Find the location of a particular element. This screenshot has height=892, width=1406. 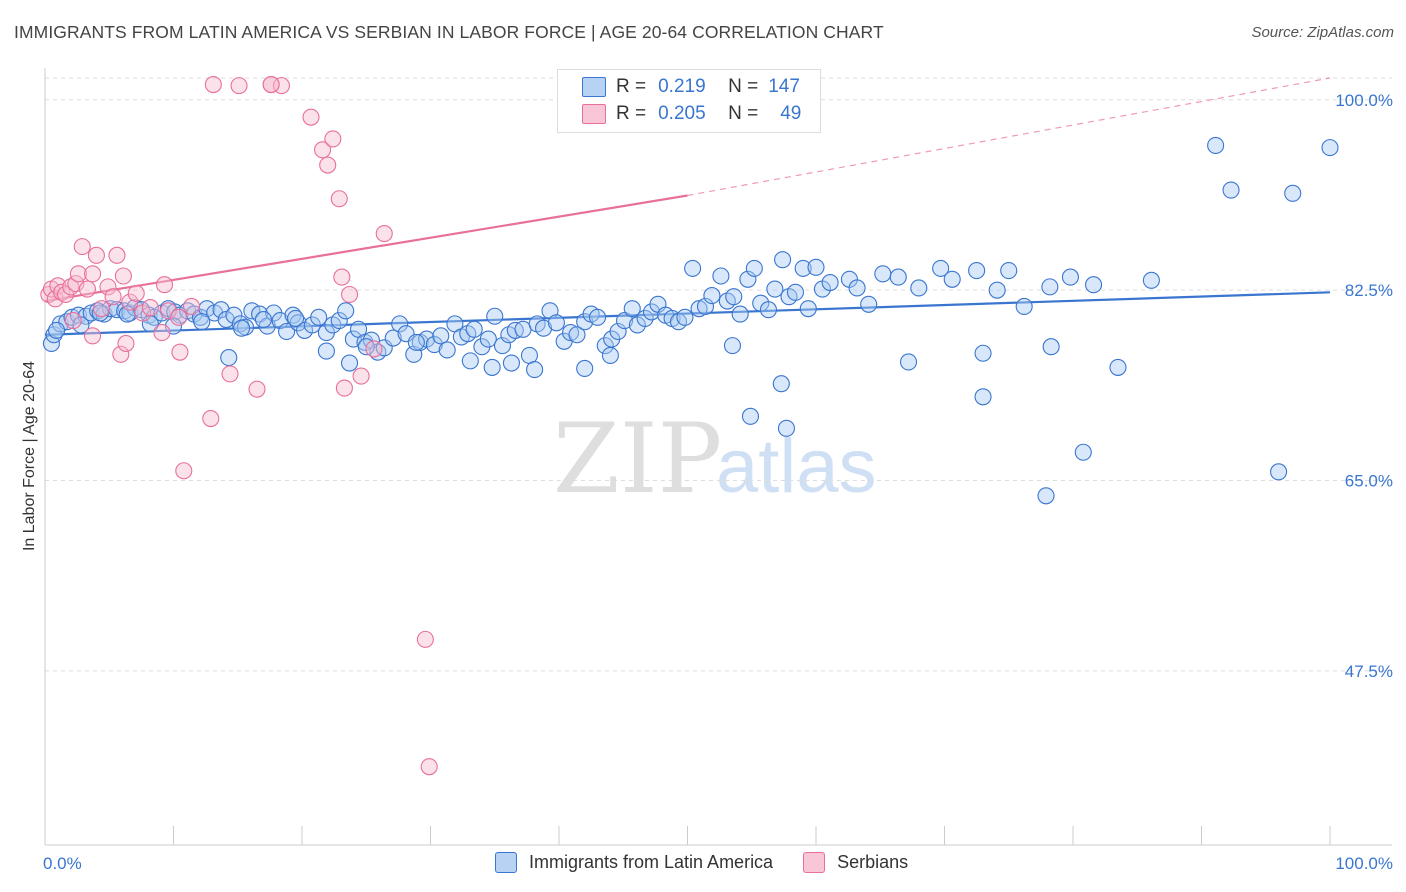

x-tick-labels: 0.0% 100.0% is located at coordinates (718, 863).